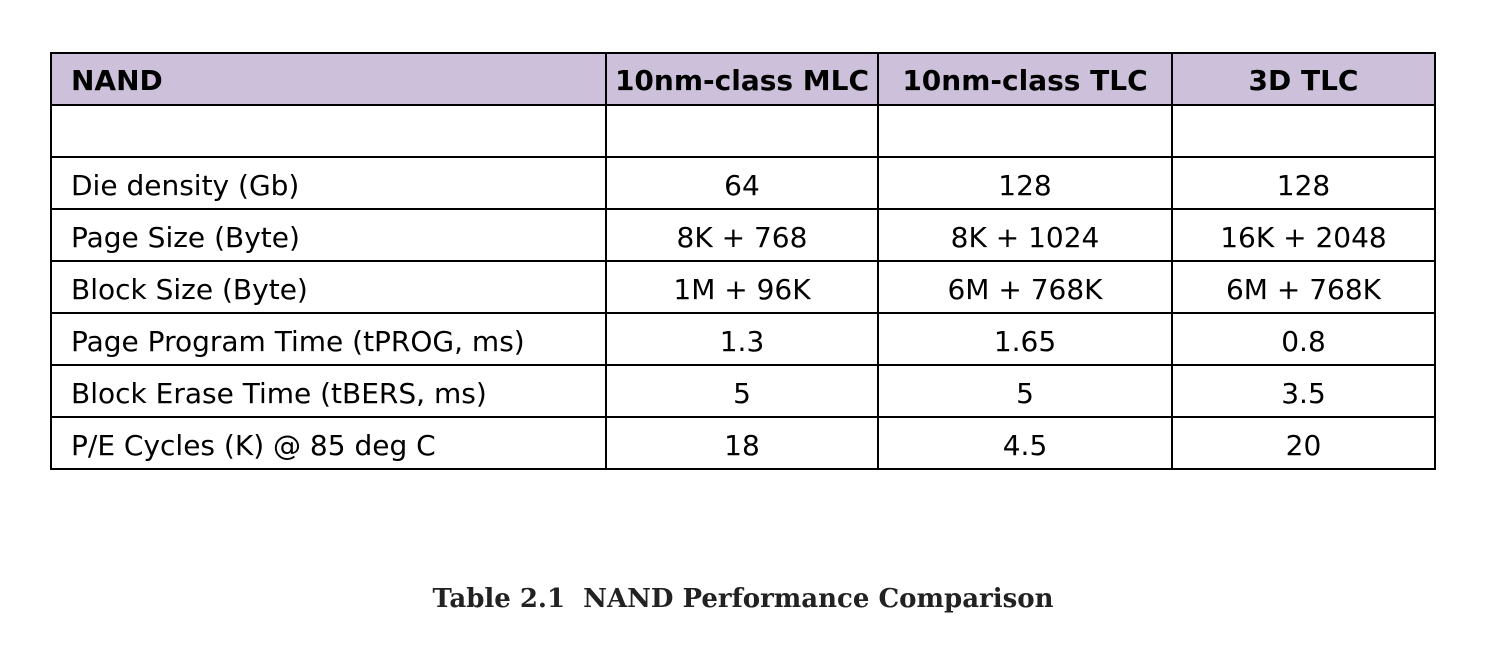 The width and height of the screenshot is (1502, 672). I want to click on header-10nm-mlc: 10nm-class MLC, so click(742, 79).